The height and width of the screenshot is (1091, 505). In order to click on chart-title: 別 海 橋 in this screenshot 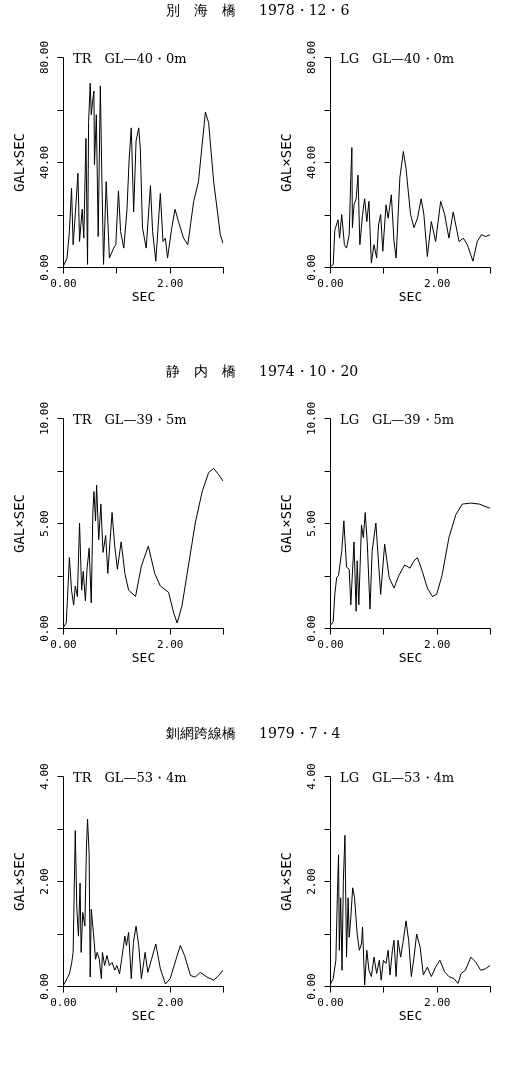, I will do `click(200, 10)`.